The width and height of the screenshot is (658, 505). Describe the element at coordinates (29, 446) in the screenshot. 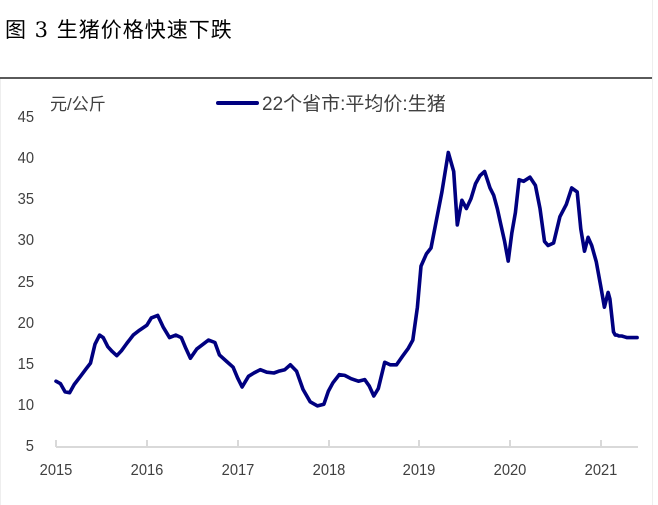

I see `y-tick-5: 5` at that location.